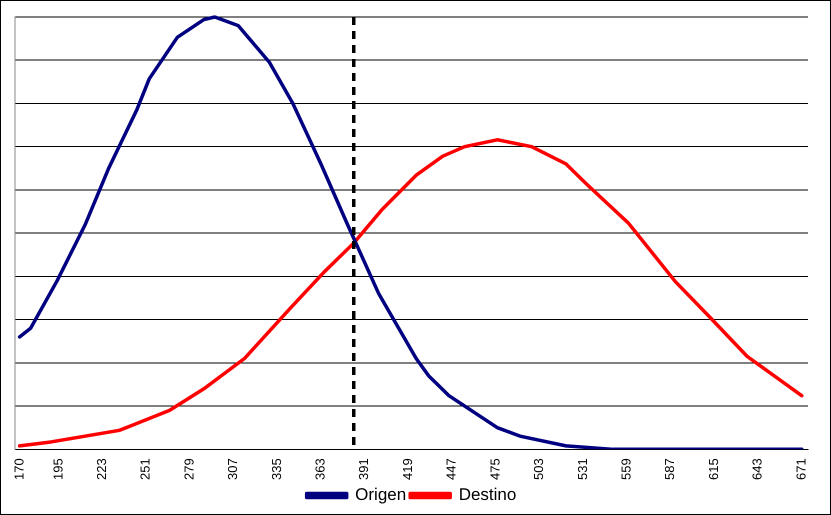  What do you see at coordinates (494, 469) in the screenshot?
I see `x-tick-label: 475` at bounding box center [494, 469].